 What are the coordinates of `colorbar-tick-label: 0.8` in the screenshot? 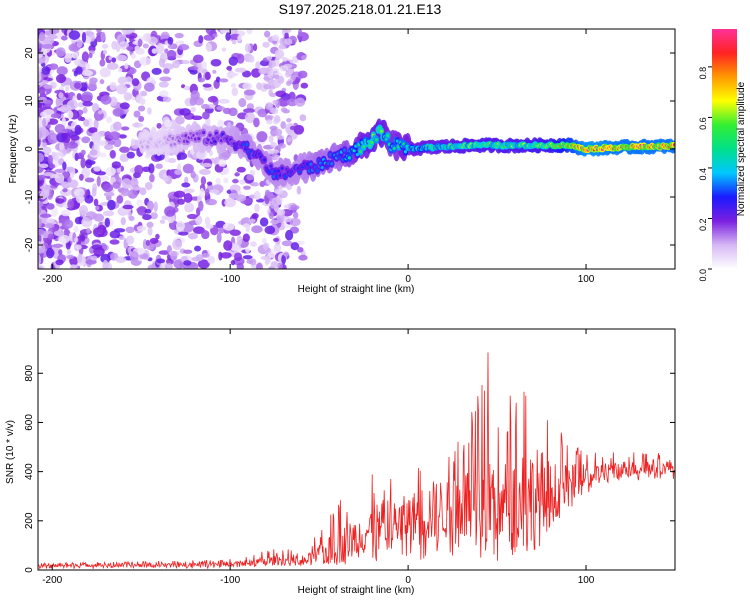 It's located at (703, 73).